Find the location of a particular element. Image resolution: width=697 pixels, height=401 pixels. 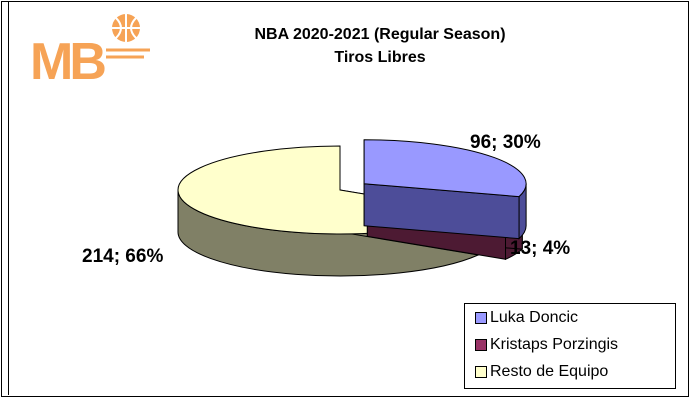

legend-item-luka: Luka Doncic is located at coordinates (526, 318).